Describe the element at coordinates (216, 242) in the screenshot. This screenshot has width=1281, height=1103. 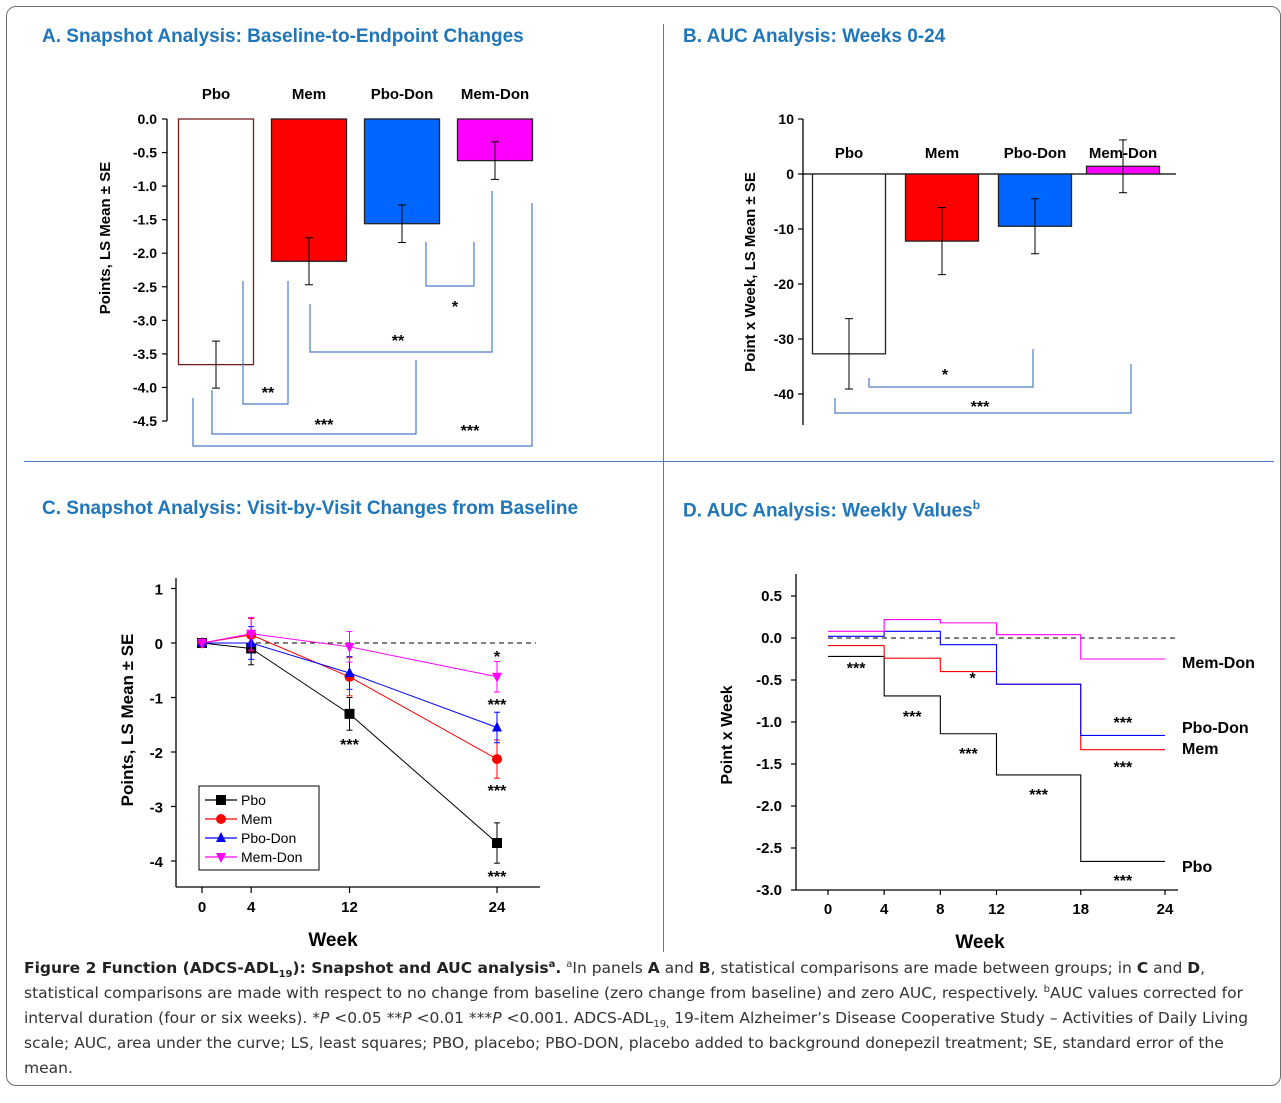
I see `bar-pbo` at that location.